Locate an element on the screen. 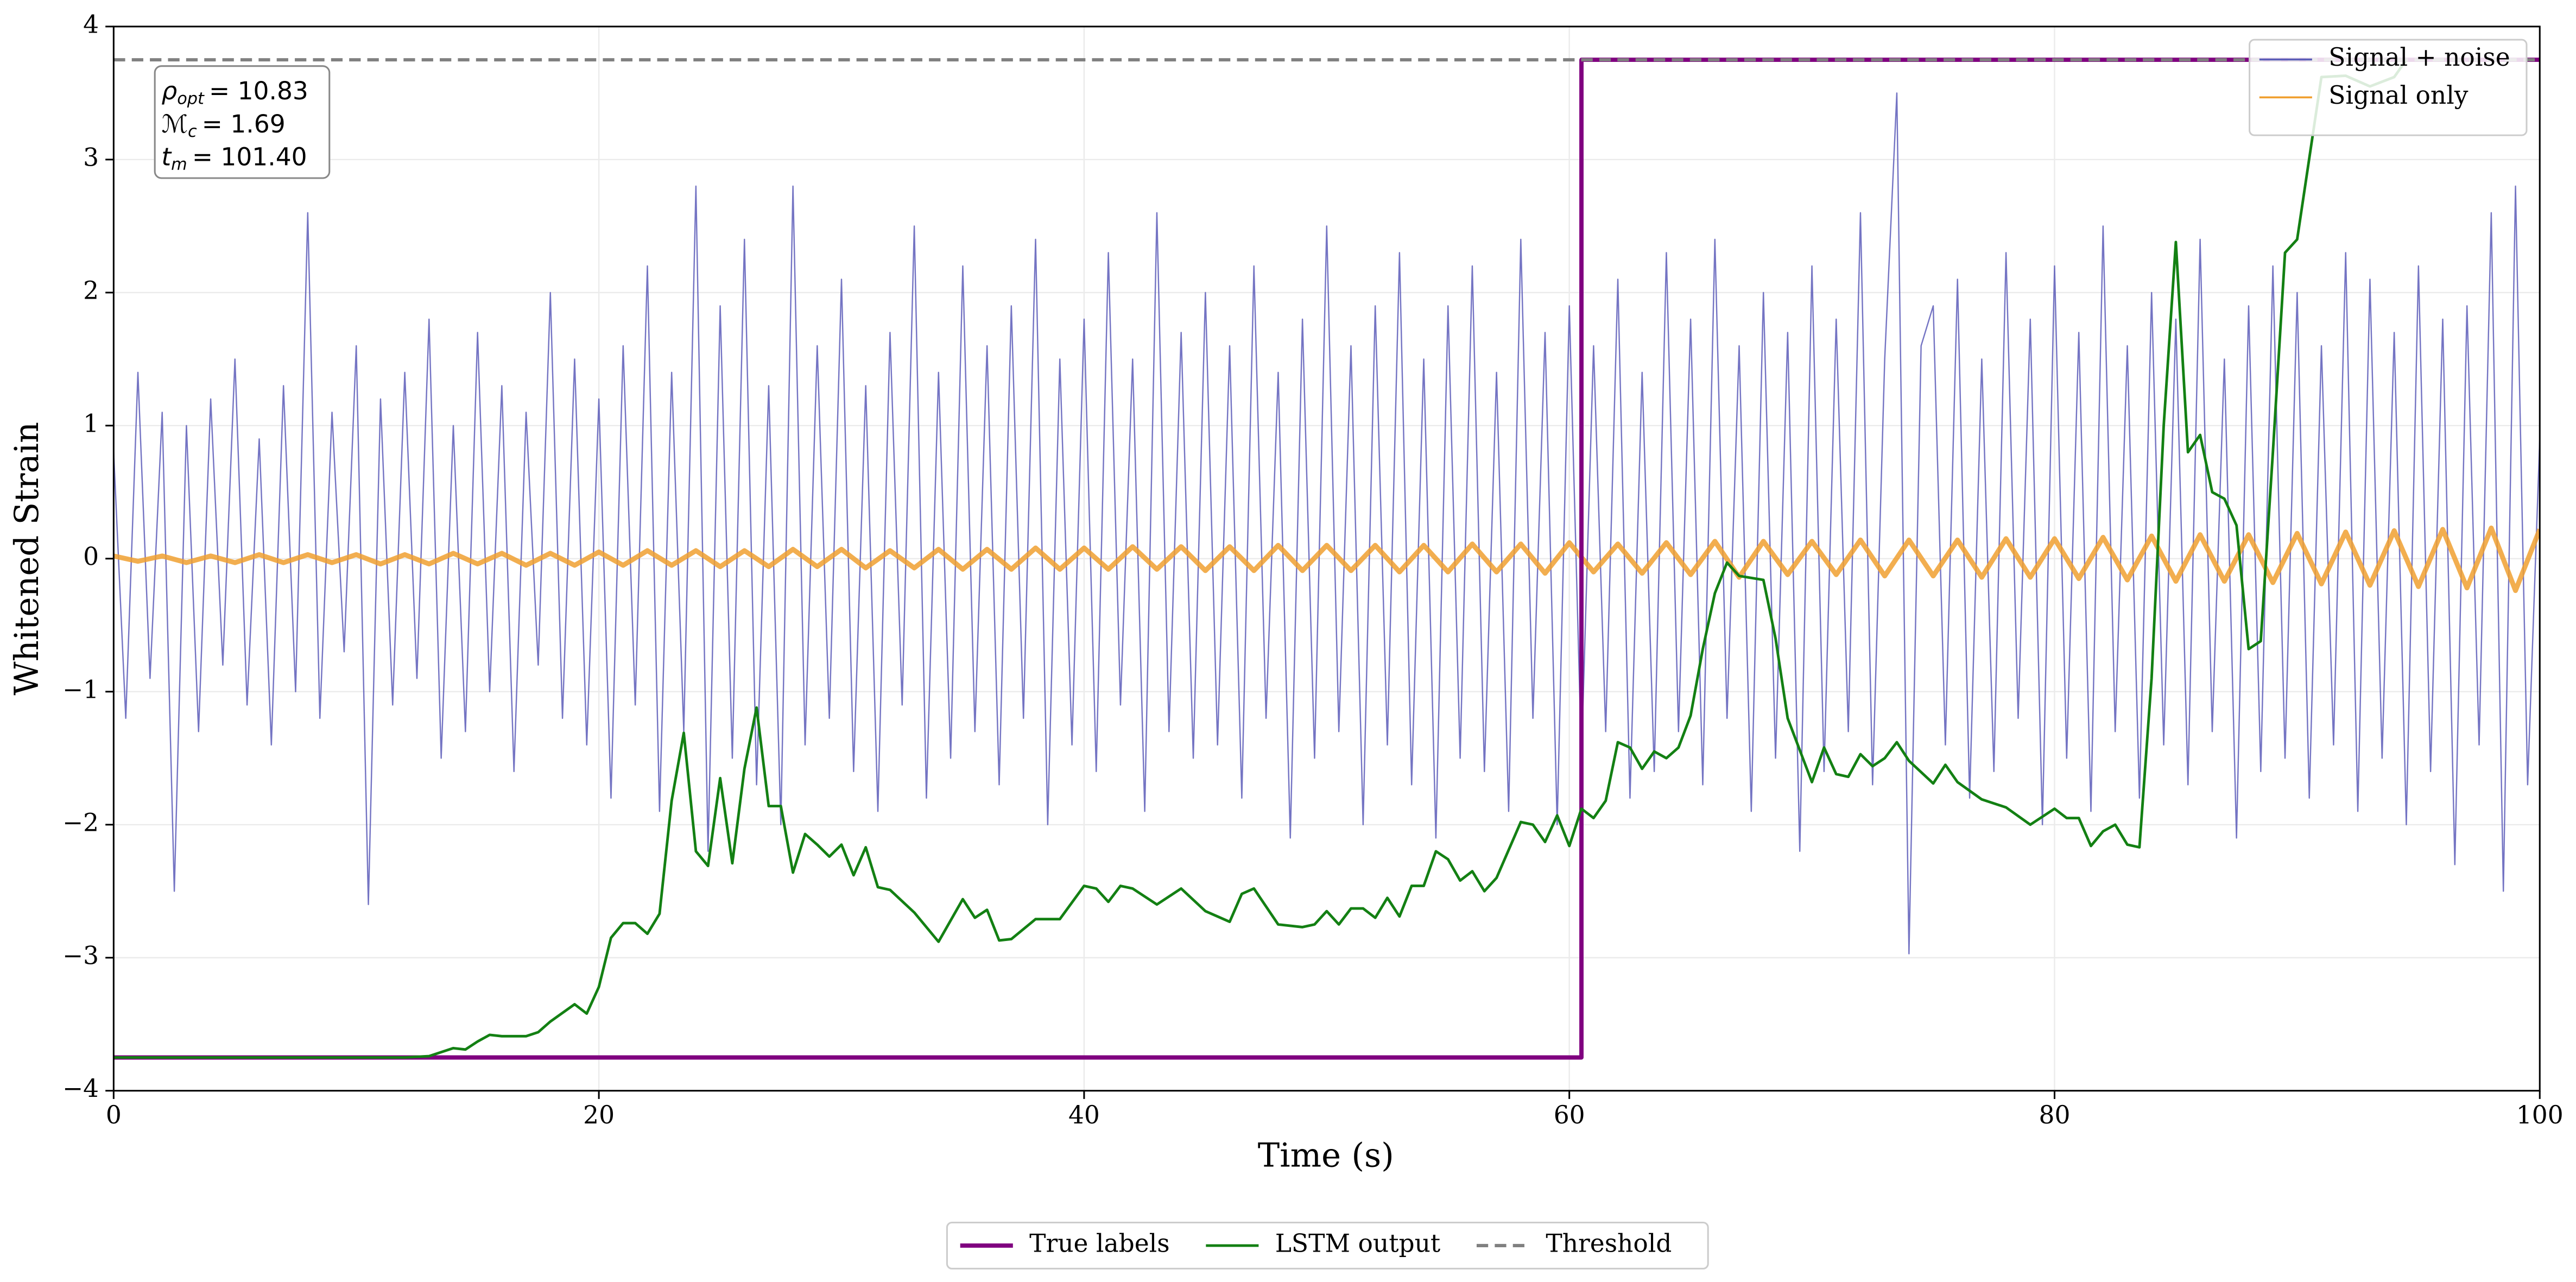  y-tick-label: −1 is located at coordinates (80, 689).